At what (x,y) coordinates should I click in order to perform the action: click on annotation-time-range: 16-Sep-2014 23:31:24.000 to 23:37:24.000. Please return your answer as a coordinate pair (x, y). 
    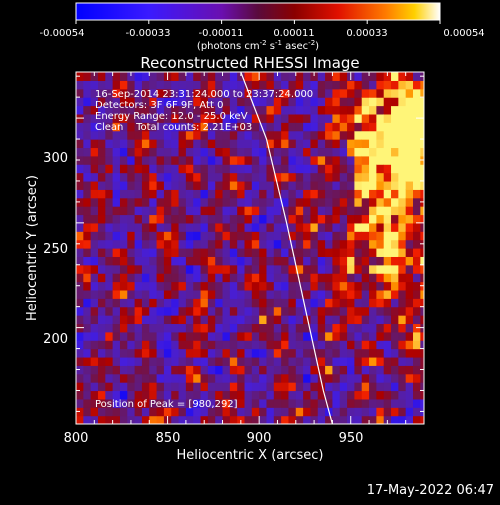
    Looking at the image, I should click on (204, 94).